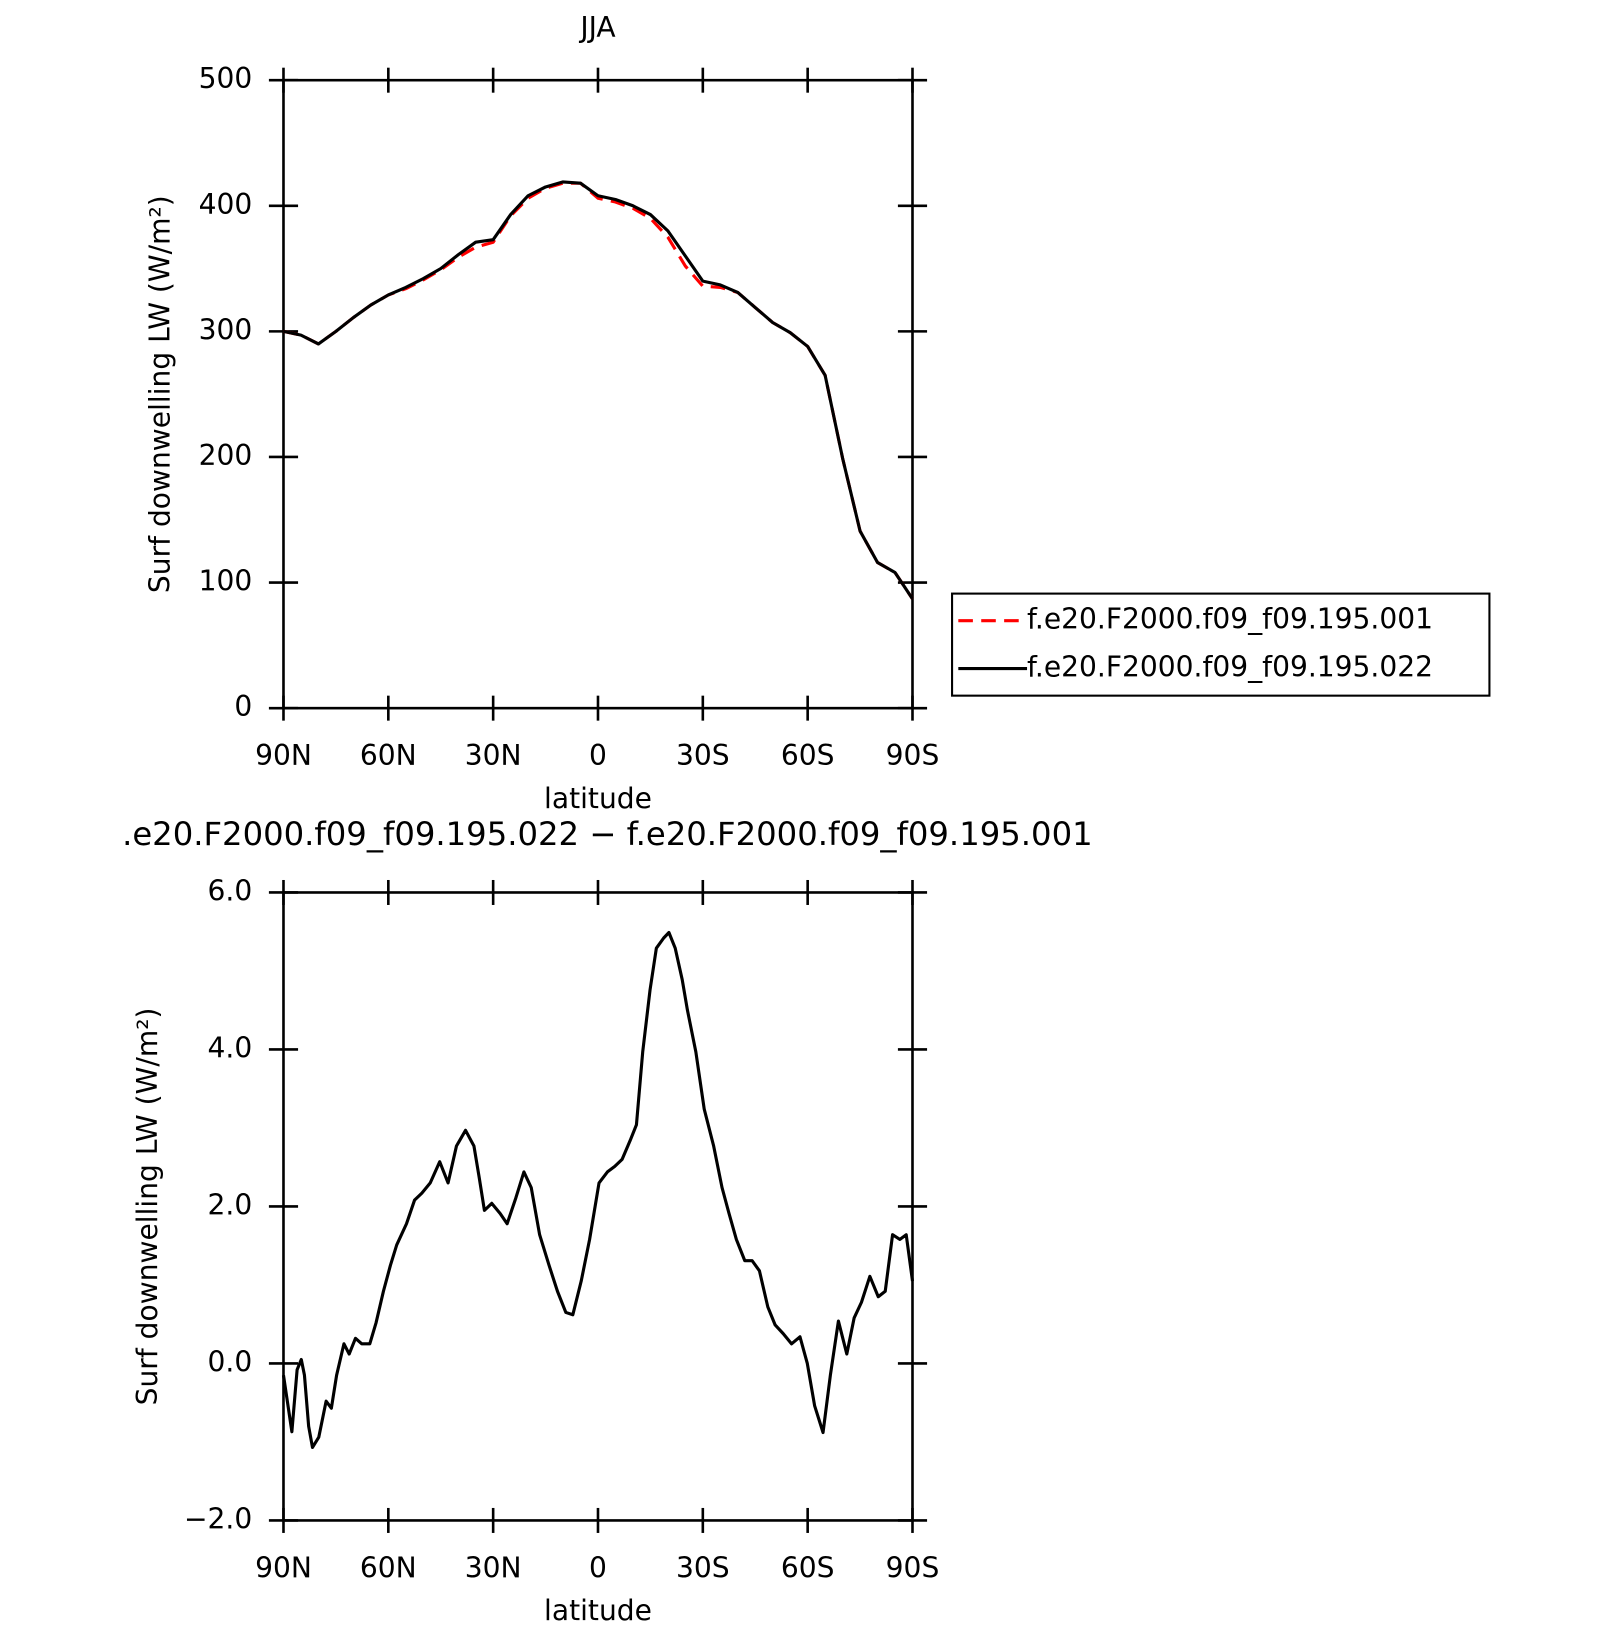 This screenshot has height=1635, width=1599. I want to click on y-tick-label: 500, so click(226, 78).